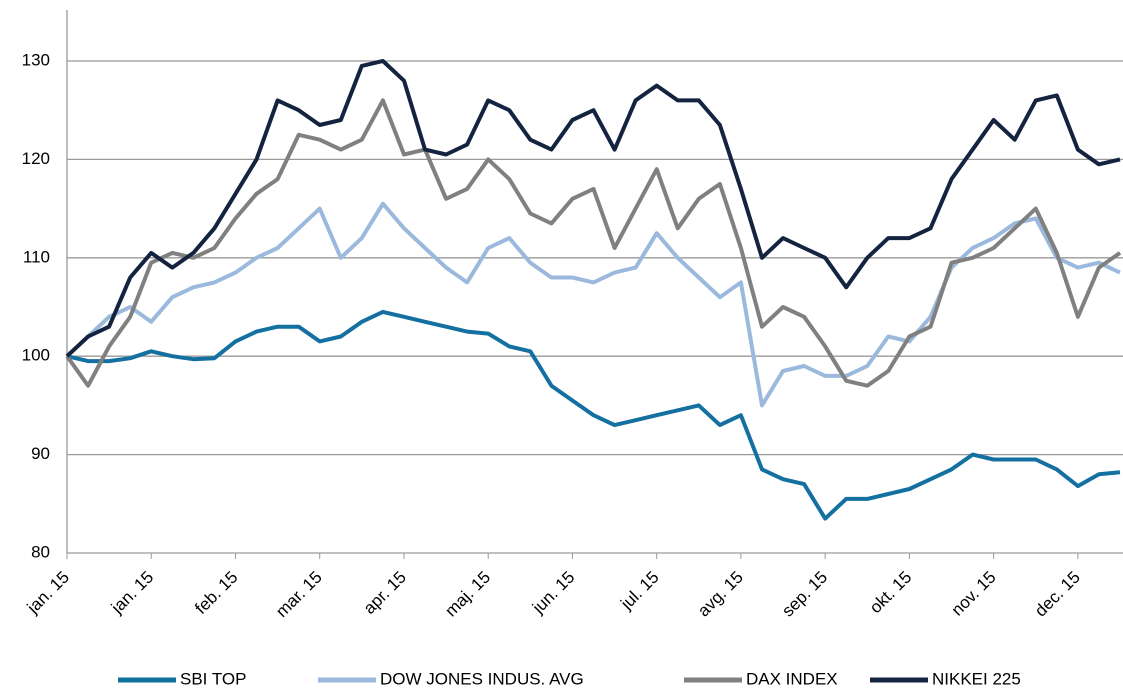 The height and width of the screenshot is (691, 1123). What do you see at coordinates (720, 594) in the screenshot?
I see `x-tick-label: avg. 15` at bounding box center [720, 594].